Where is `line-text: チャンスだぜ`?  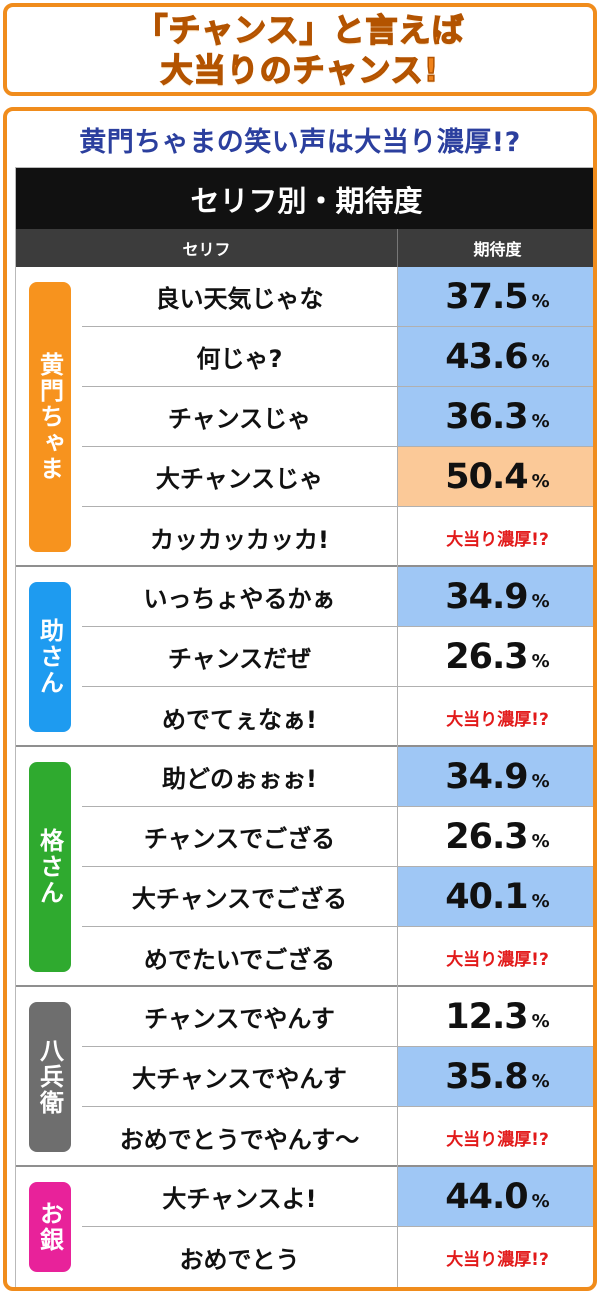 line-text: チャンスだぜ is located at coordinates (239, 659).